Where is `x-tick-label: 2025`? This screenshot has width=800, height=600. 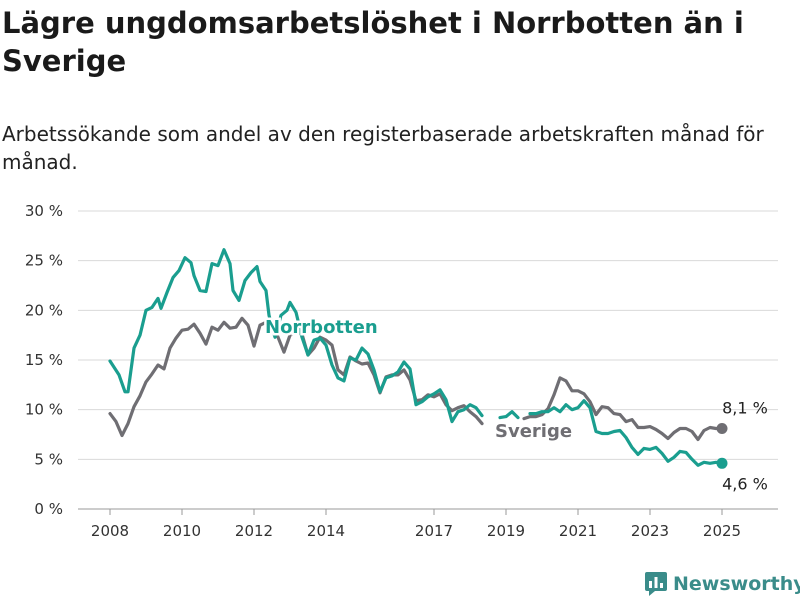 x-tick-label: 2025 is located at coordinates (722, 531).